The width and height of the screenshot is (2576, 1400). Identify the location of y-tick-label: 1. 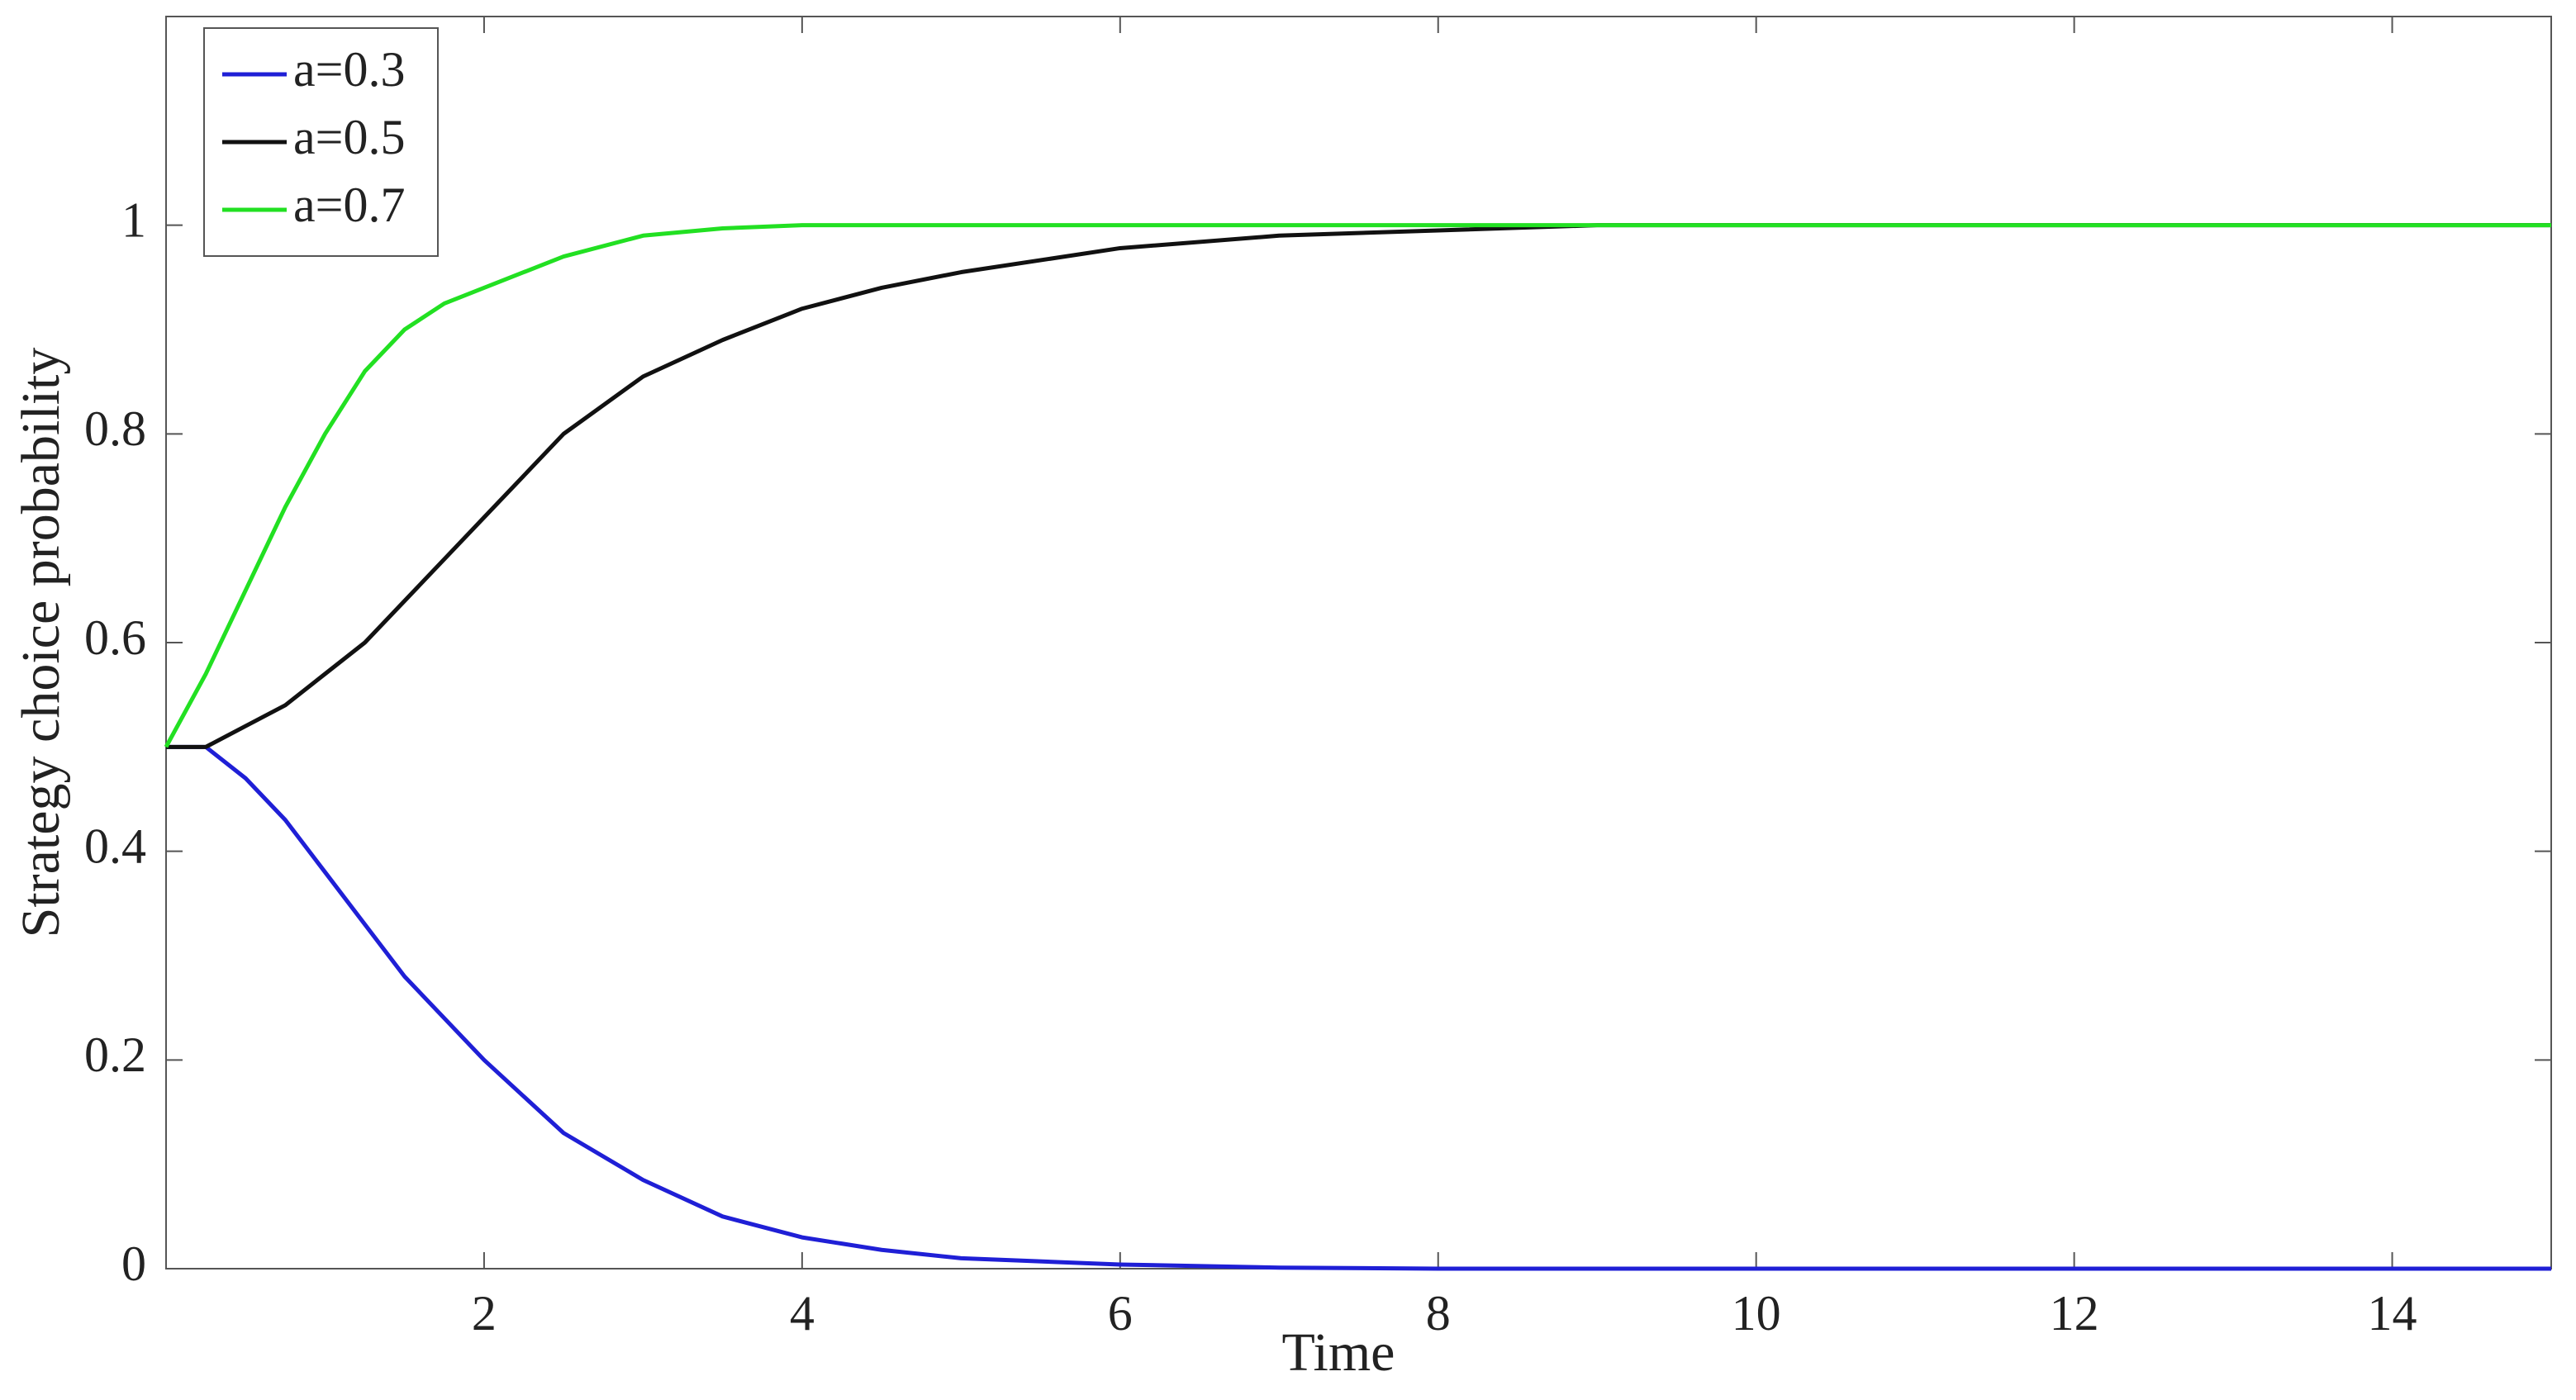
(133, 219).